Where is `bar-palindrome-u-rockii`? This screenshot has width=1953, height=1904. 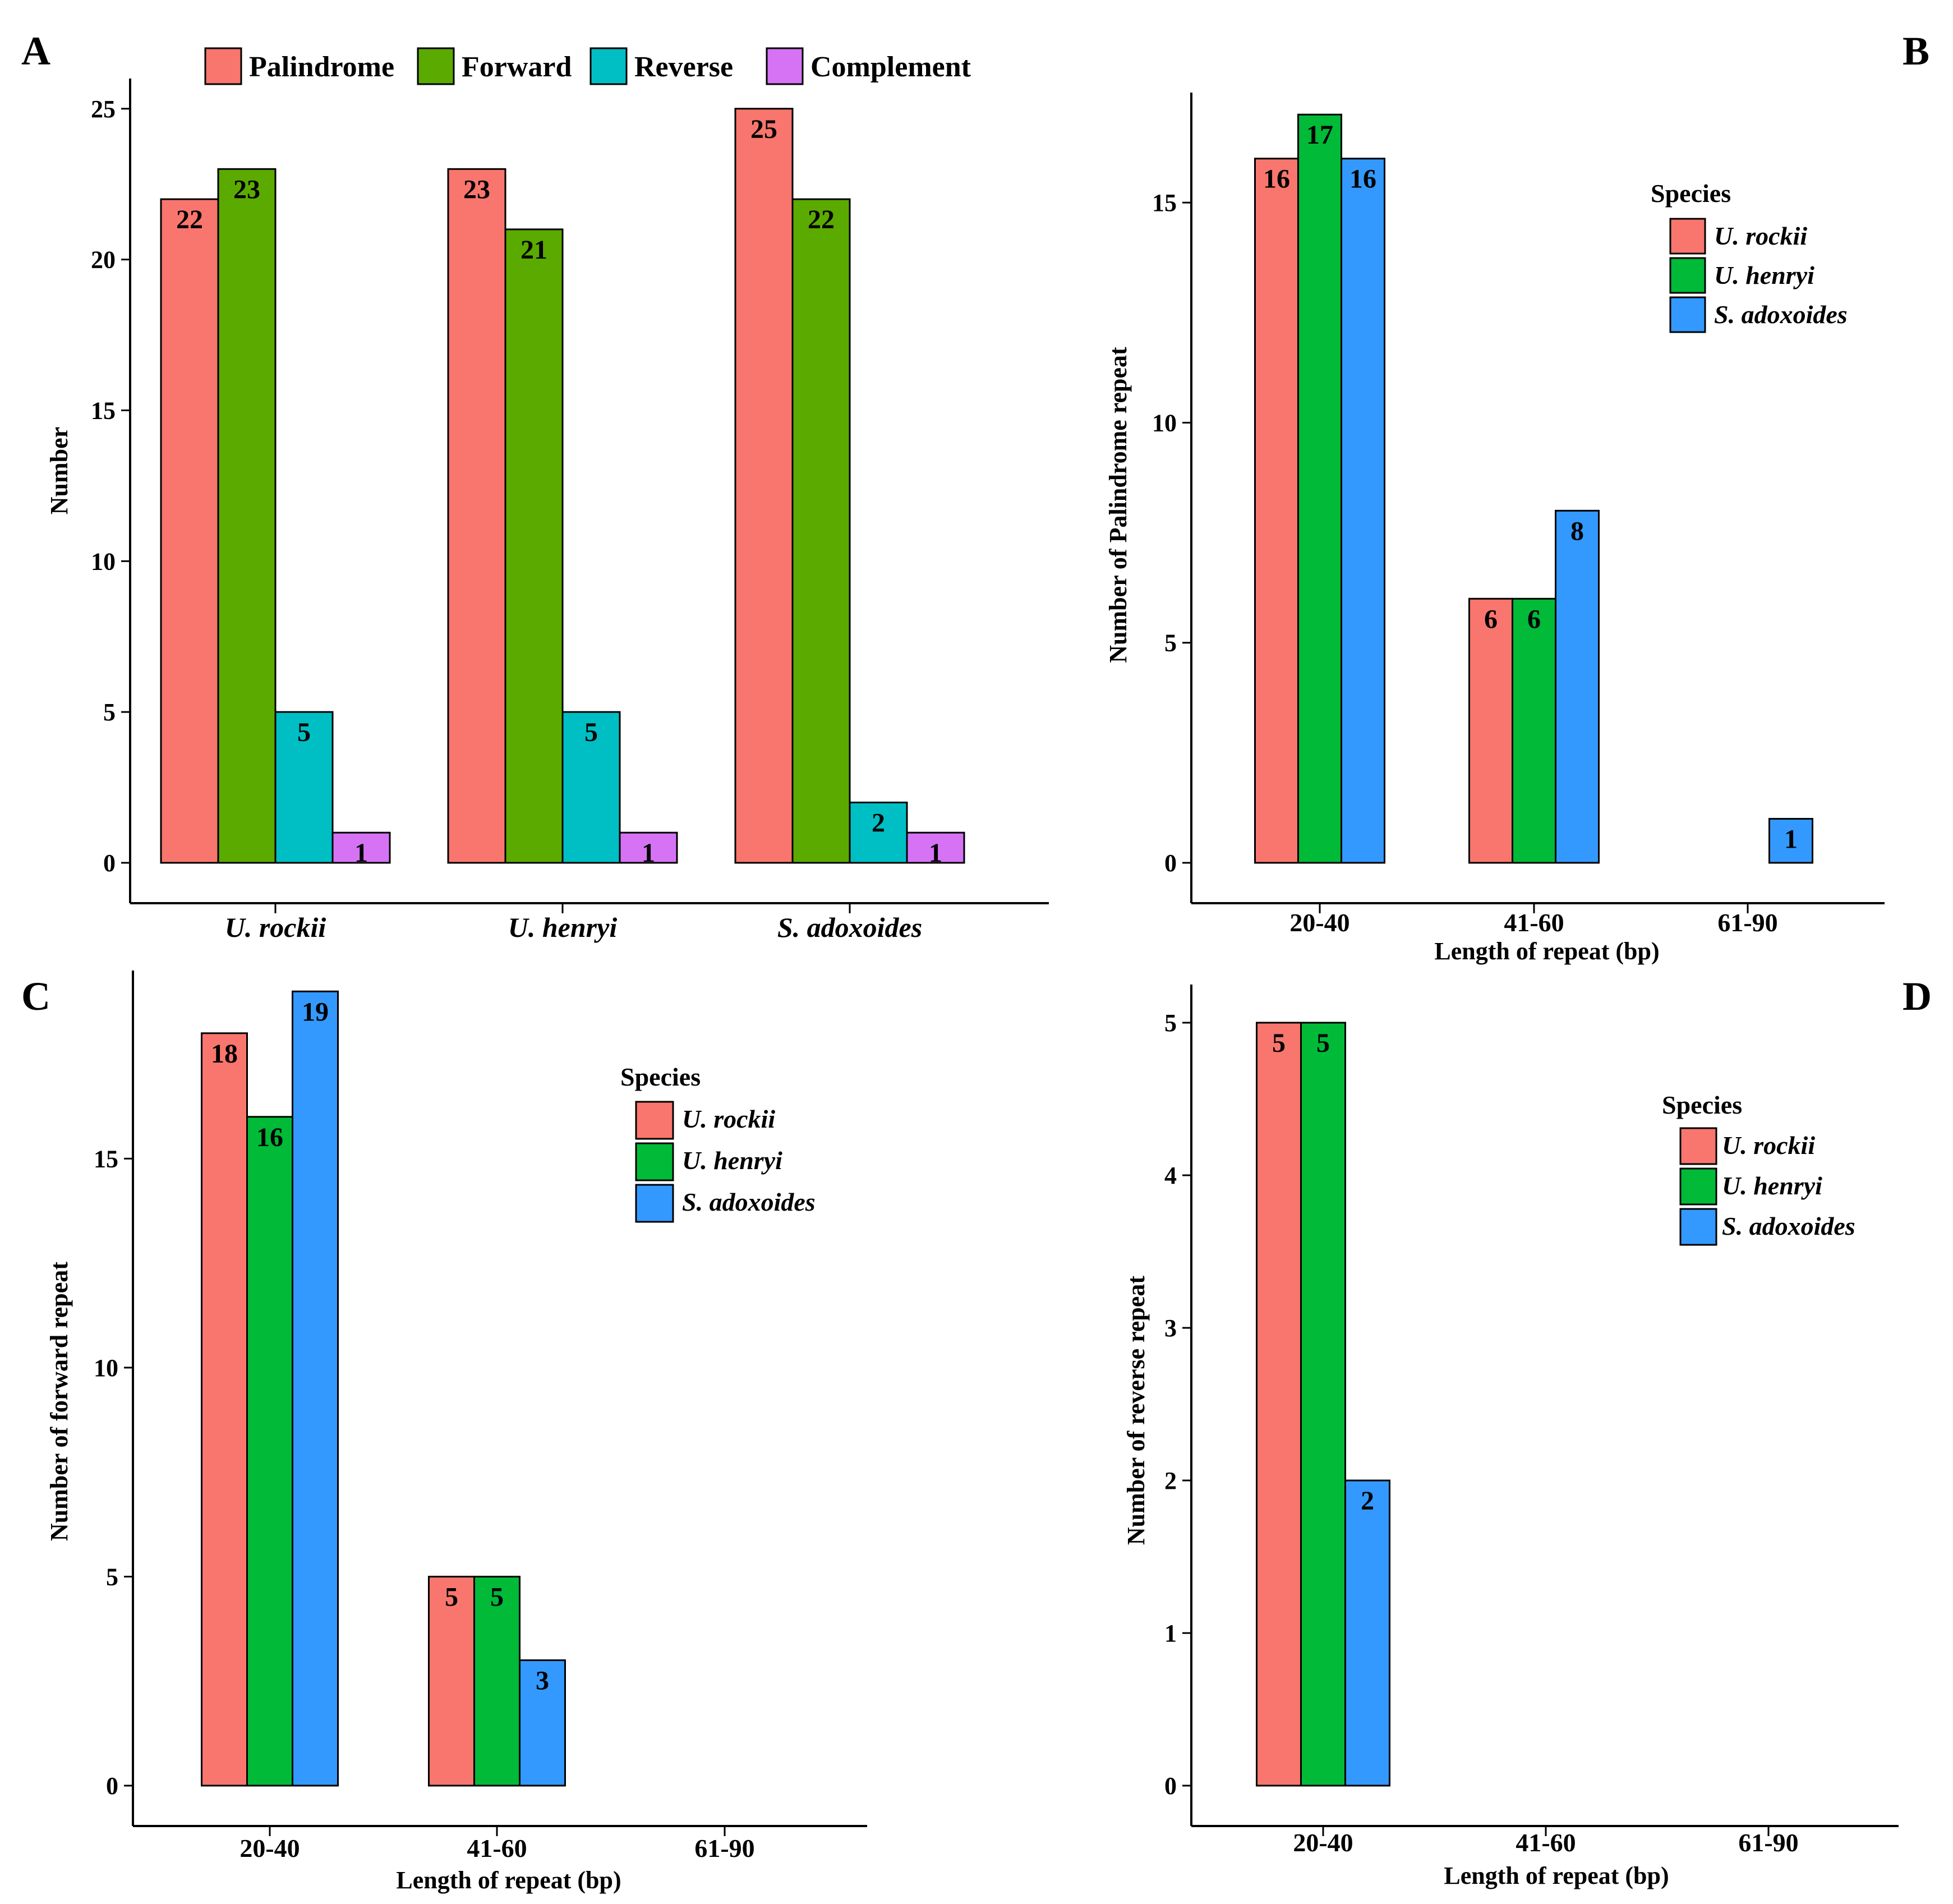
bar-palindrome-u-rockii is located at coordinates (189, 531).